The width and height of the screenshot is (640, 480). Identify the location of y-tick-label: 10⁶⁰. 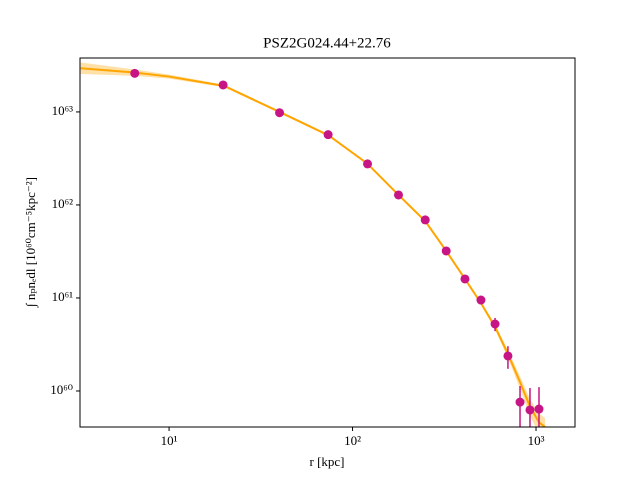
(61, 389).